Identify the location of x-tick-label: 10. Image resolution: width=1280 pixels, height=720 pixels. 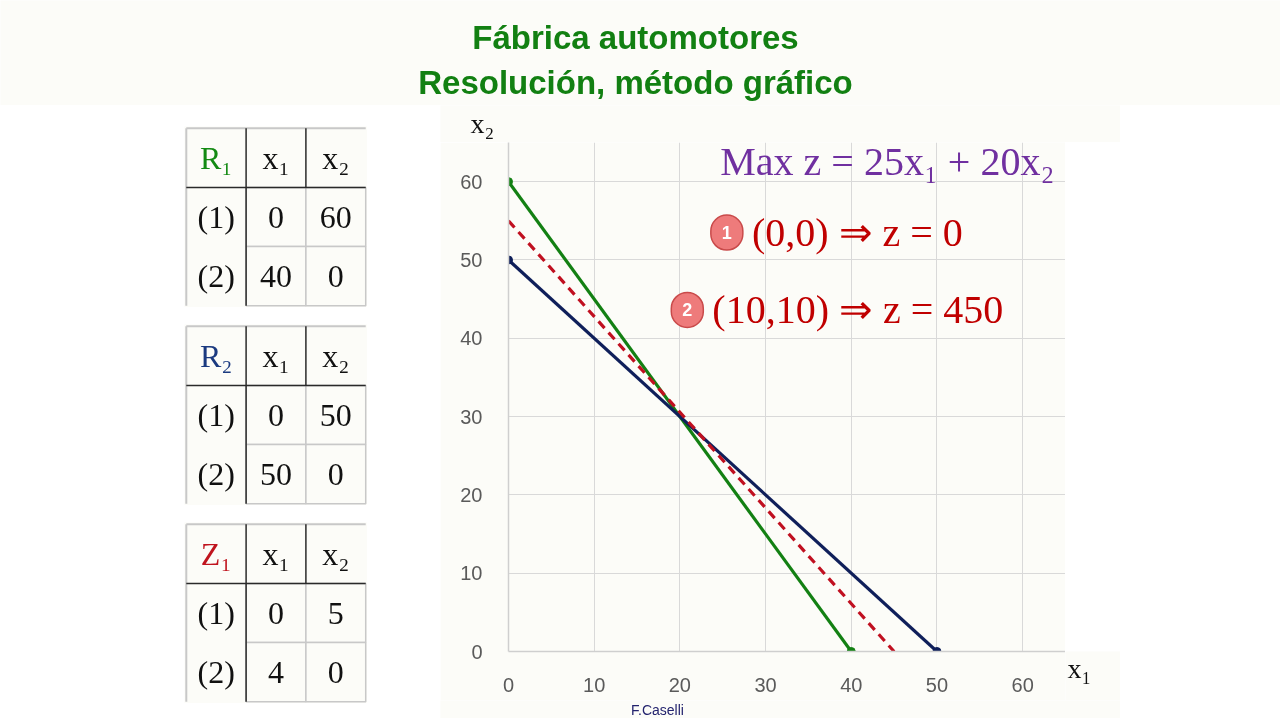
(594, 684).